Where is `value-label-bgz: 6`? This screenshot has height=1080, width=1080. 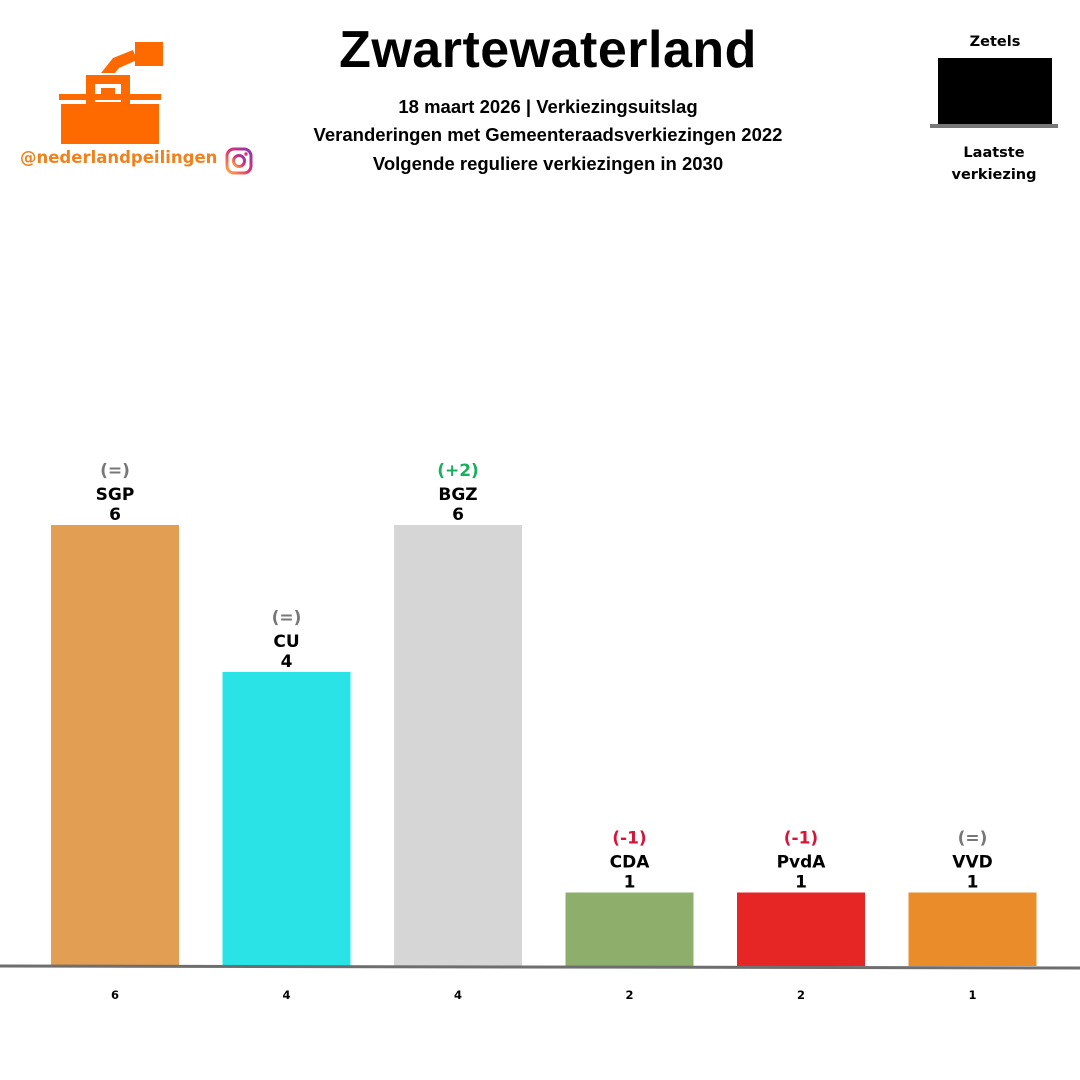 value-label-bgz: 6 is located at coordinates (458, 515).